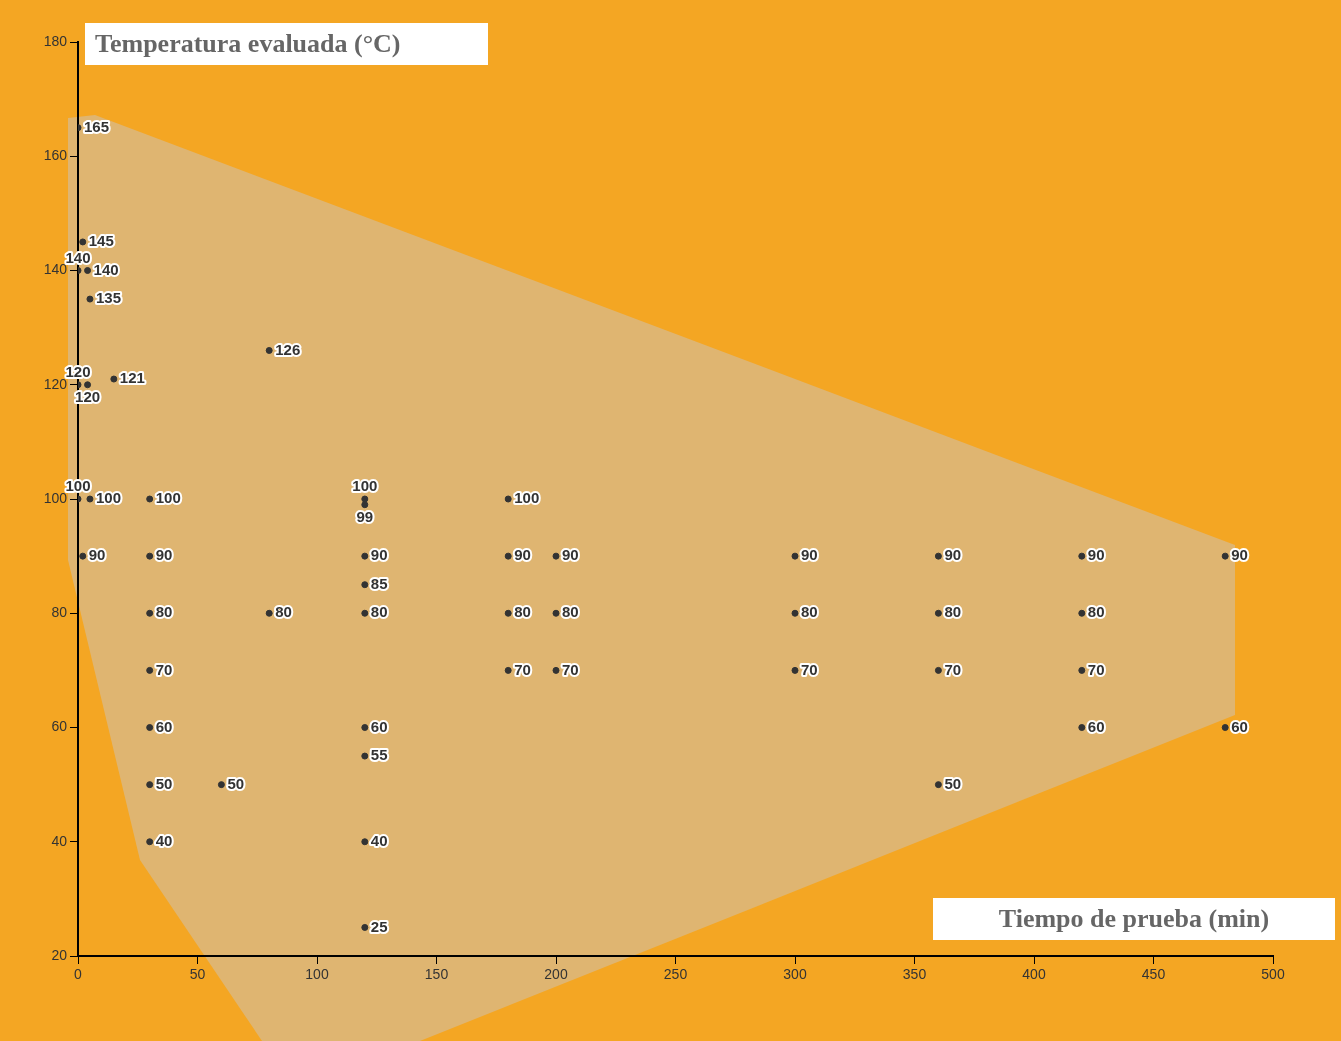  I want to click on x-tick-label: 400, so click(1034, 974).